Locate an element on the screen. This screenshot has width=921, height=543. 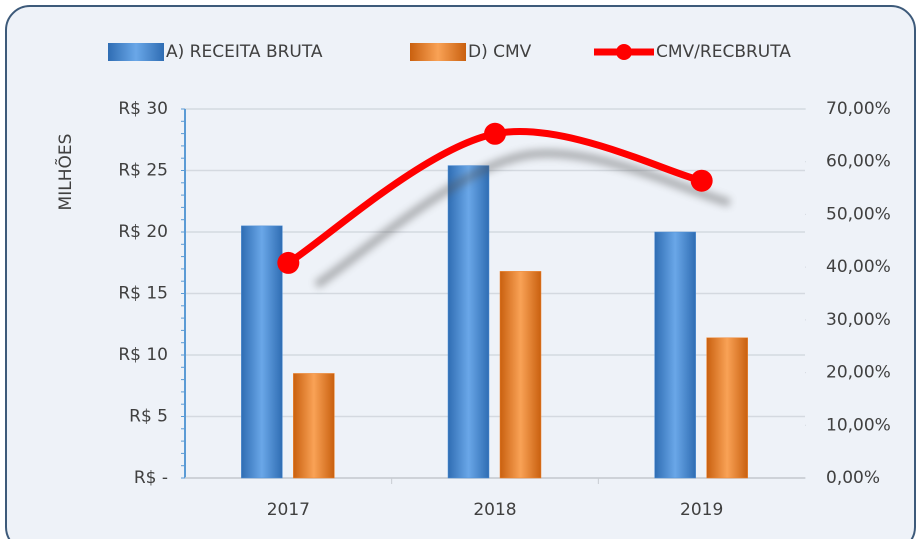
legend-label: CMV/RECBRUTA is located at coordinates (723, 52).